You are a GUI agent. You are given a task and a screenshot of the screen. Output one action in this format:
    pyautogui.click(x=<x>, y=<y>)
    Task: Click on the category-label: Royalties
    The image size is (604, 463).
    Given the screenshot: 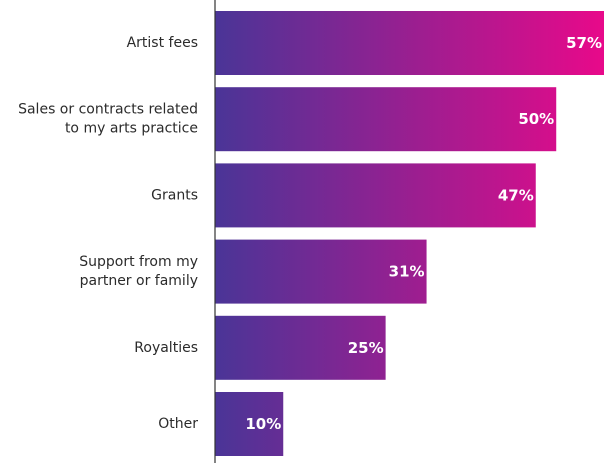 What is the action you would take?
    pyautogui.click(x=166, y=348)
    